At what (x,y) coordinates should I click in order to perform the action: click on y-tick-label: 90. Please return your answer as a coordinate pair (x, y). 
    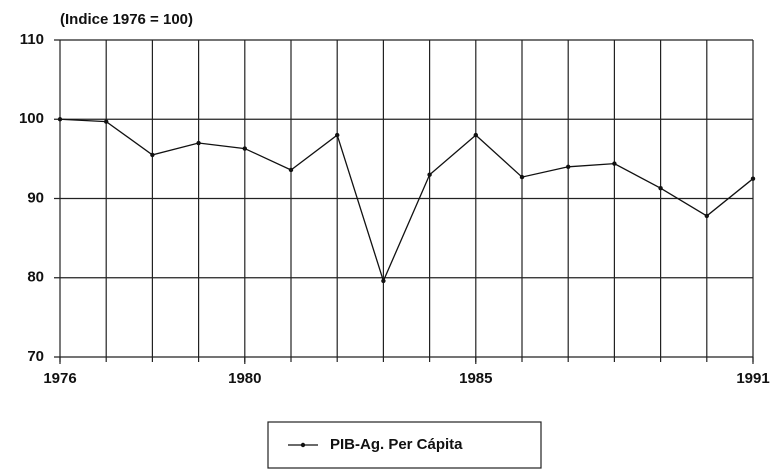
    Looking at the image, I should click on (35, 197).